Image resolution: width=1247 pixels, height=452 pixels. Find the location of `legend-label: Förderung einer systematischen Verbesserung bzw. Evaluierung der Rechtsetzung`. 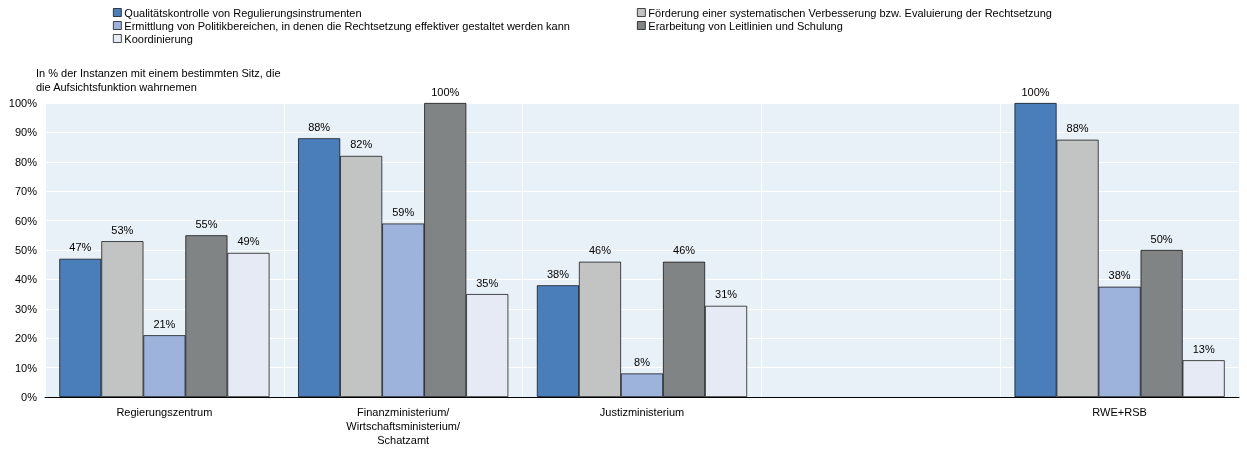

legend-label: Förderung einer systematischen Verbesserung bzw. Evaluierung der Rechtsetzung is located at coordinates (850, 12).